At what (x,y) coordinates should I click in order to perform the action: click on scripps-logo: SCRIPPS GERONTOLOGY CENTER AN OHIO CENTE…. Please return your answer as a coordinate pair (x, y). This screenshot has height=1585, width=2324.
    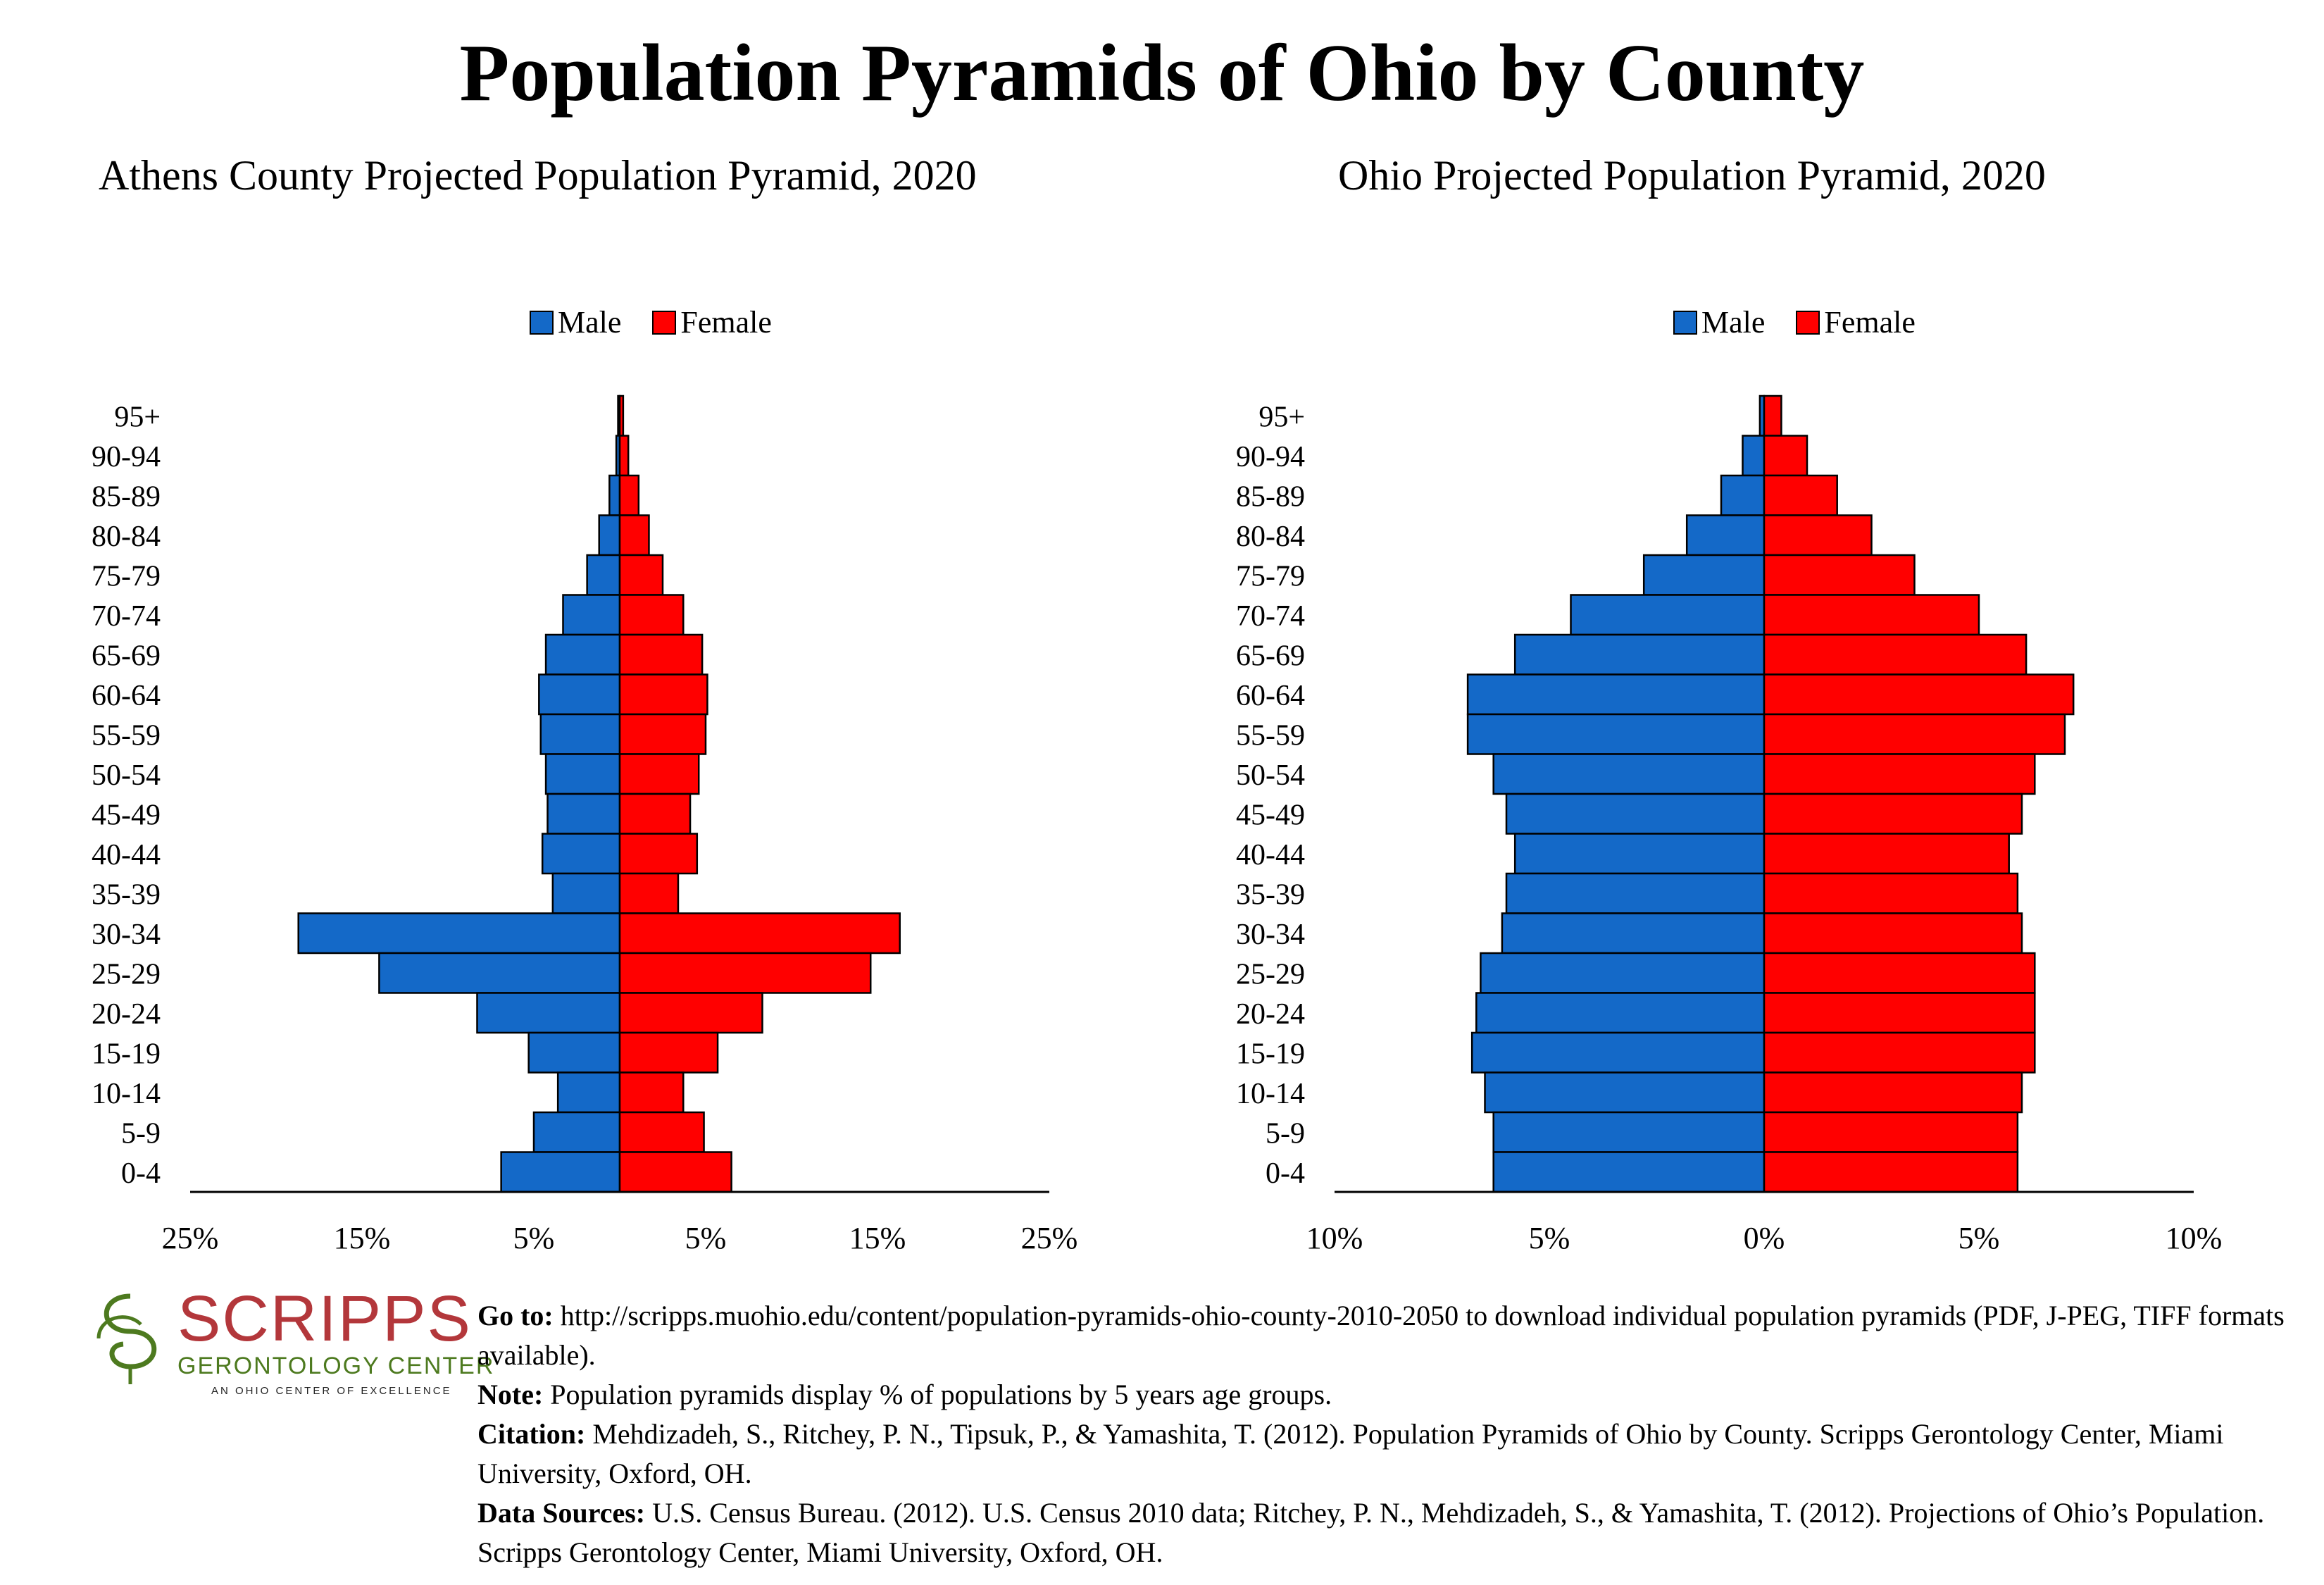
    Looking at the image, I should click on (289, 1340).